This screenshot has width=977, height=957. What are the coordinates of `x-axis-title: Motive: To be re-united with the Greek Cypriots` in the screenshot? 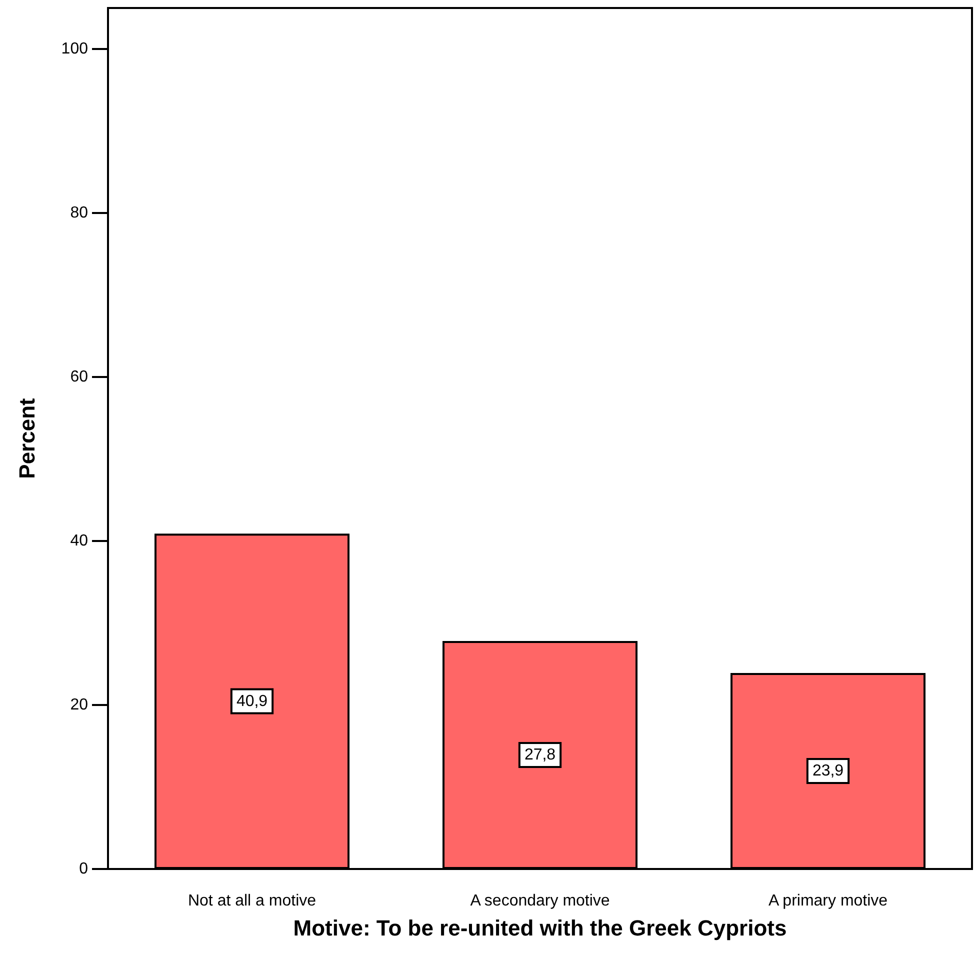 It's located at (540, 928).